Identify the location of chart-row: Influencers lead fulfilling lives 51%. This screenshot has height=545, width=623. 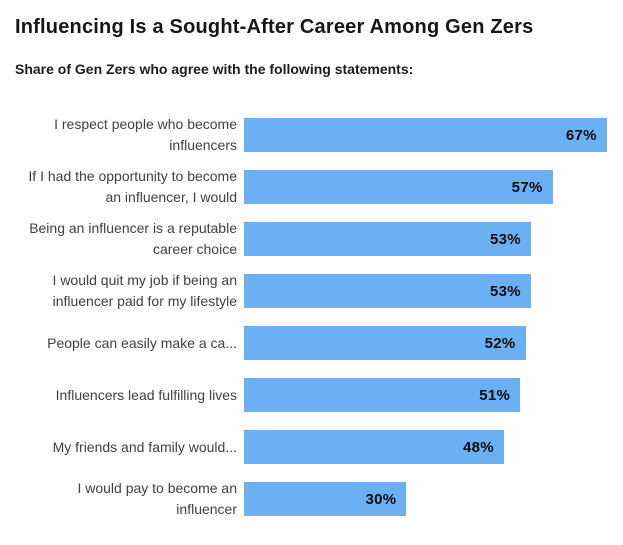
(311, 395).